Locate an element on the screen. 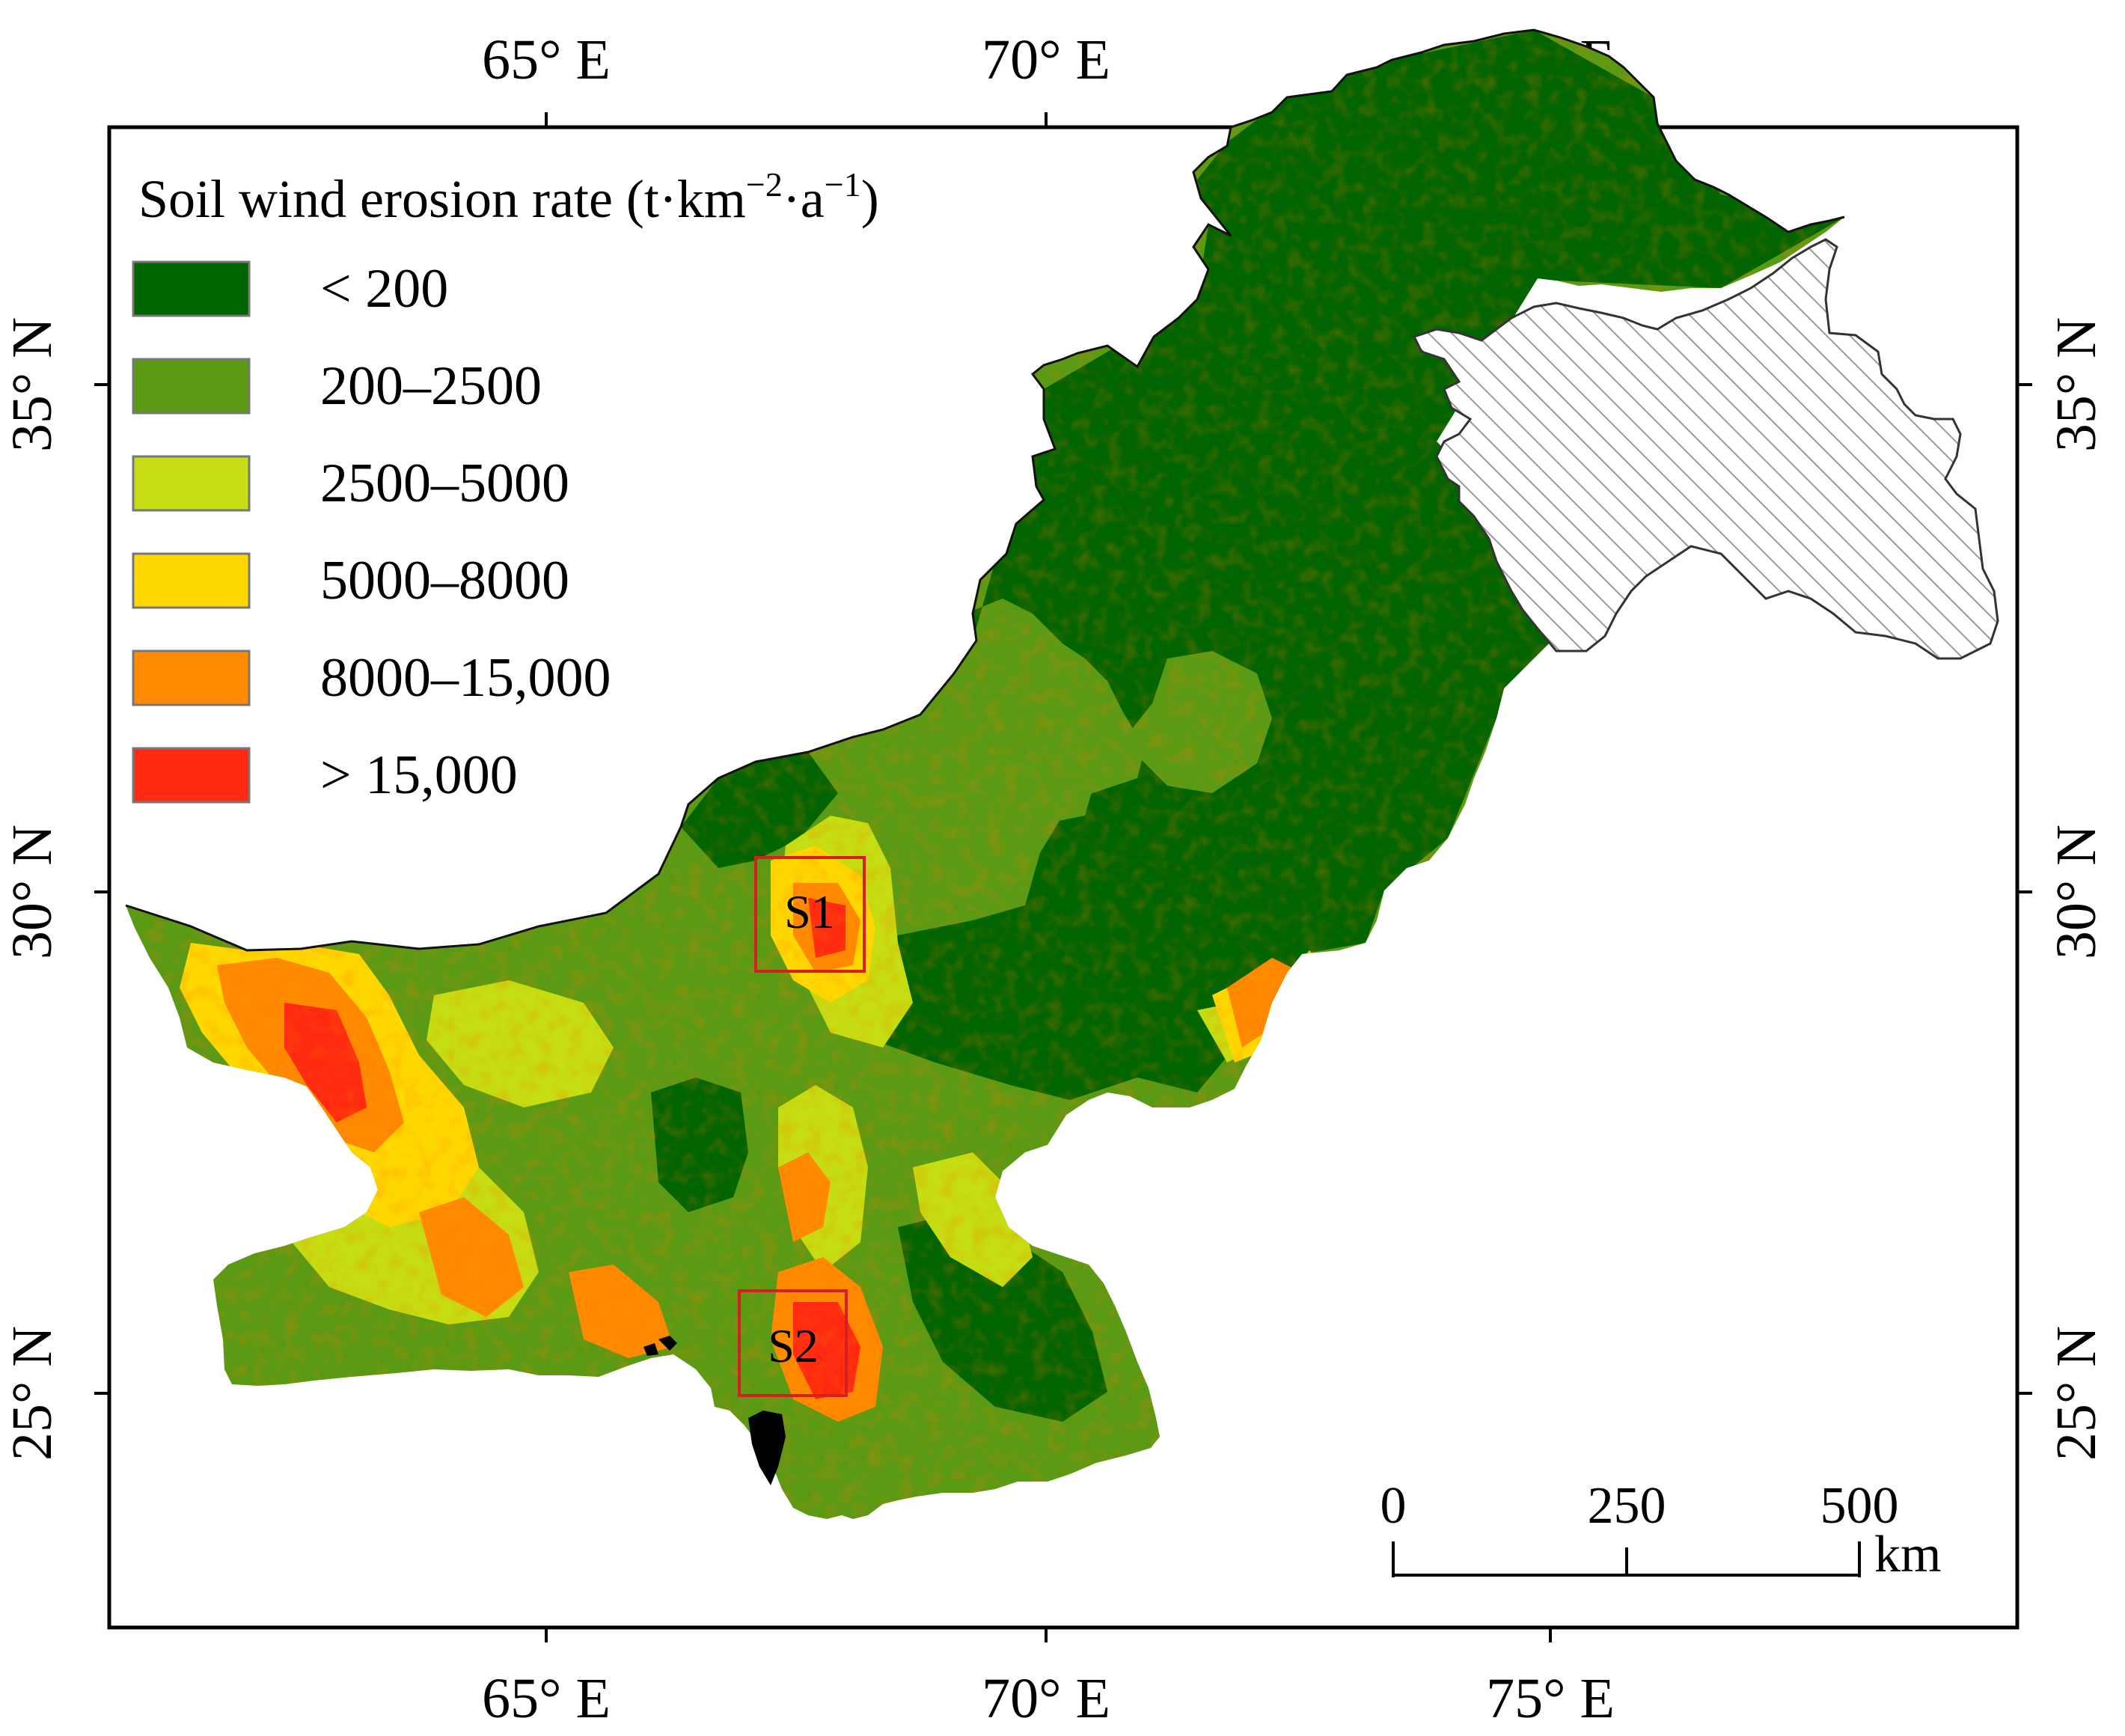 The width and height of the screenshot is (2125, 1736). legend-title: Soil wind erosion rate (t·km−2·a−1) is located at coordinates (508, 197).